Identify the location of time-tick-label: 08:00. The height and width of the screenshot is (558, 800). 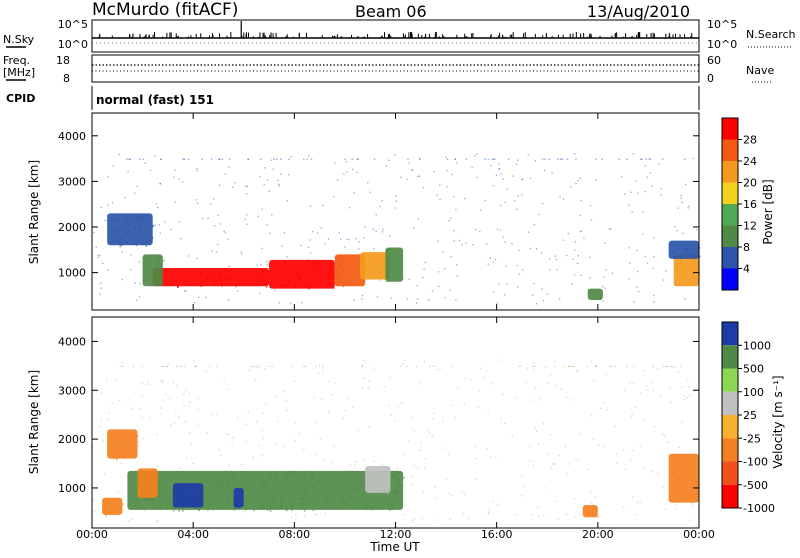
(294, 534).